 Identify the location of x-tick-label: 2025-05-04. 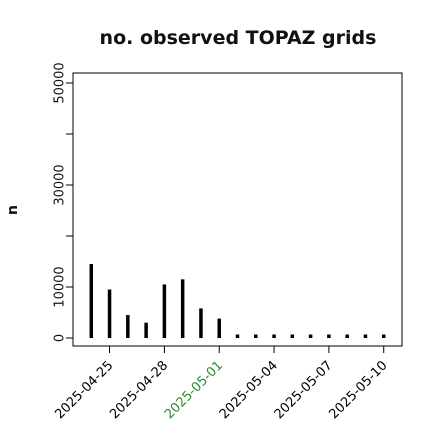
(249, 390).